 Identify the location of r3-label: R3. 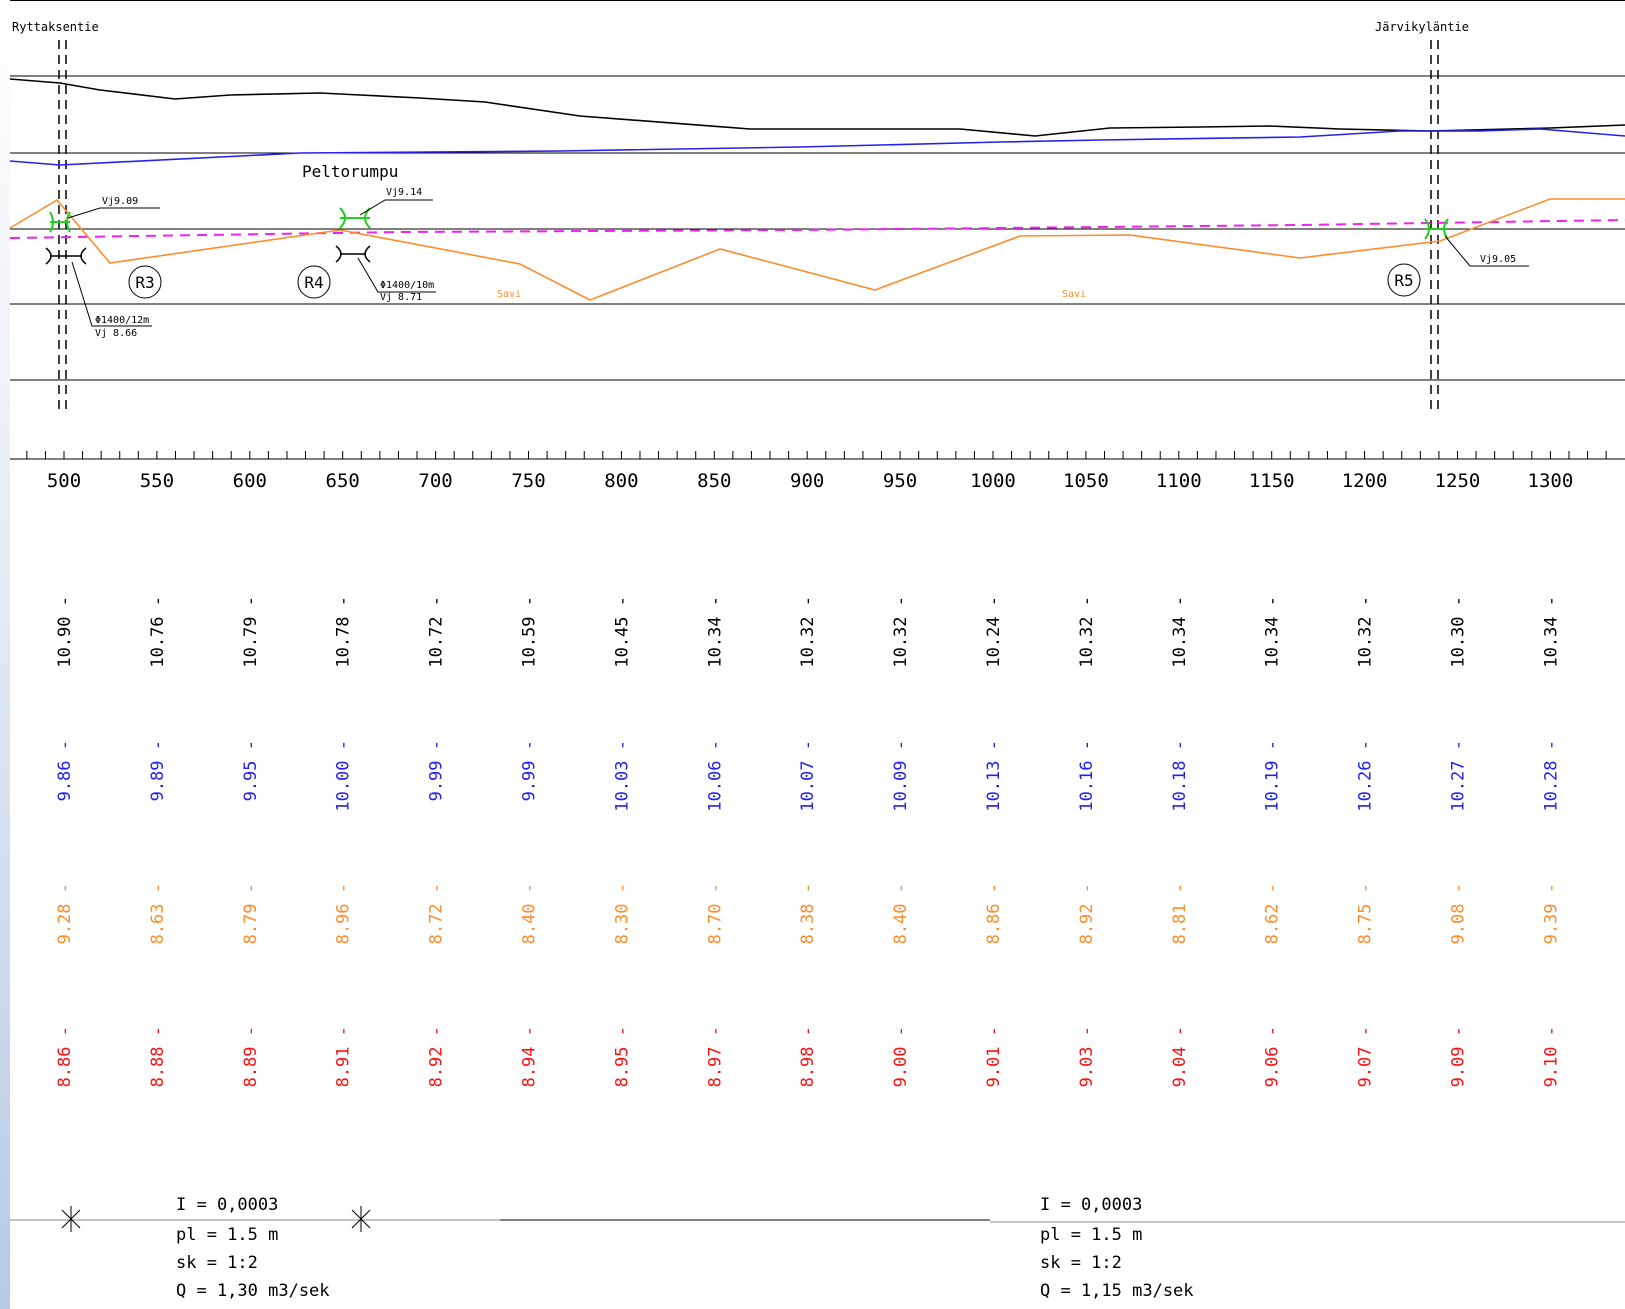
(144, 282).